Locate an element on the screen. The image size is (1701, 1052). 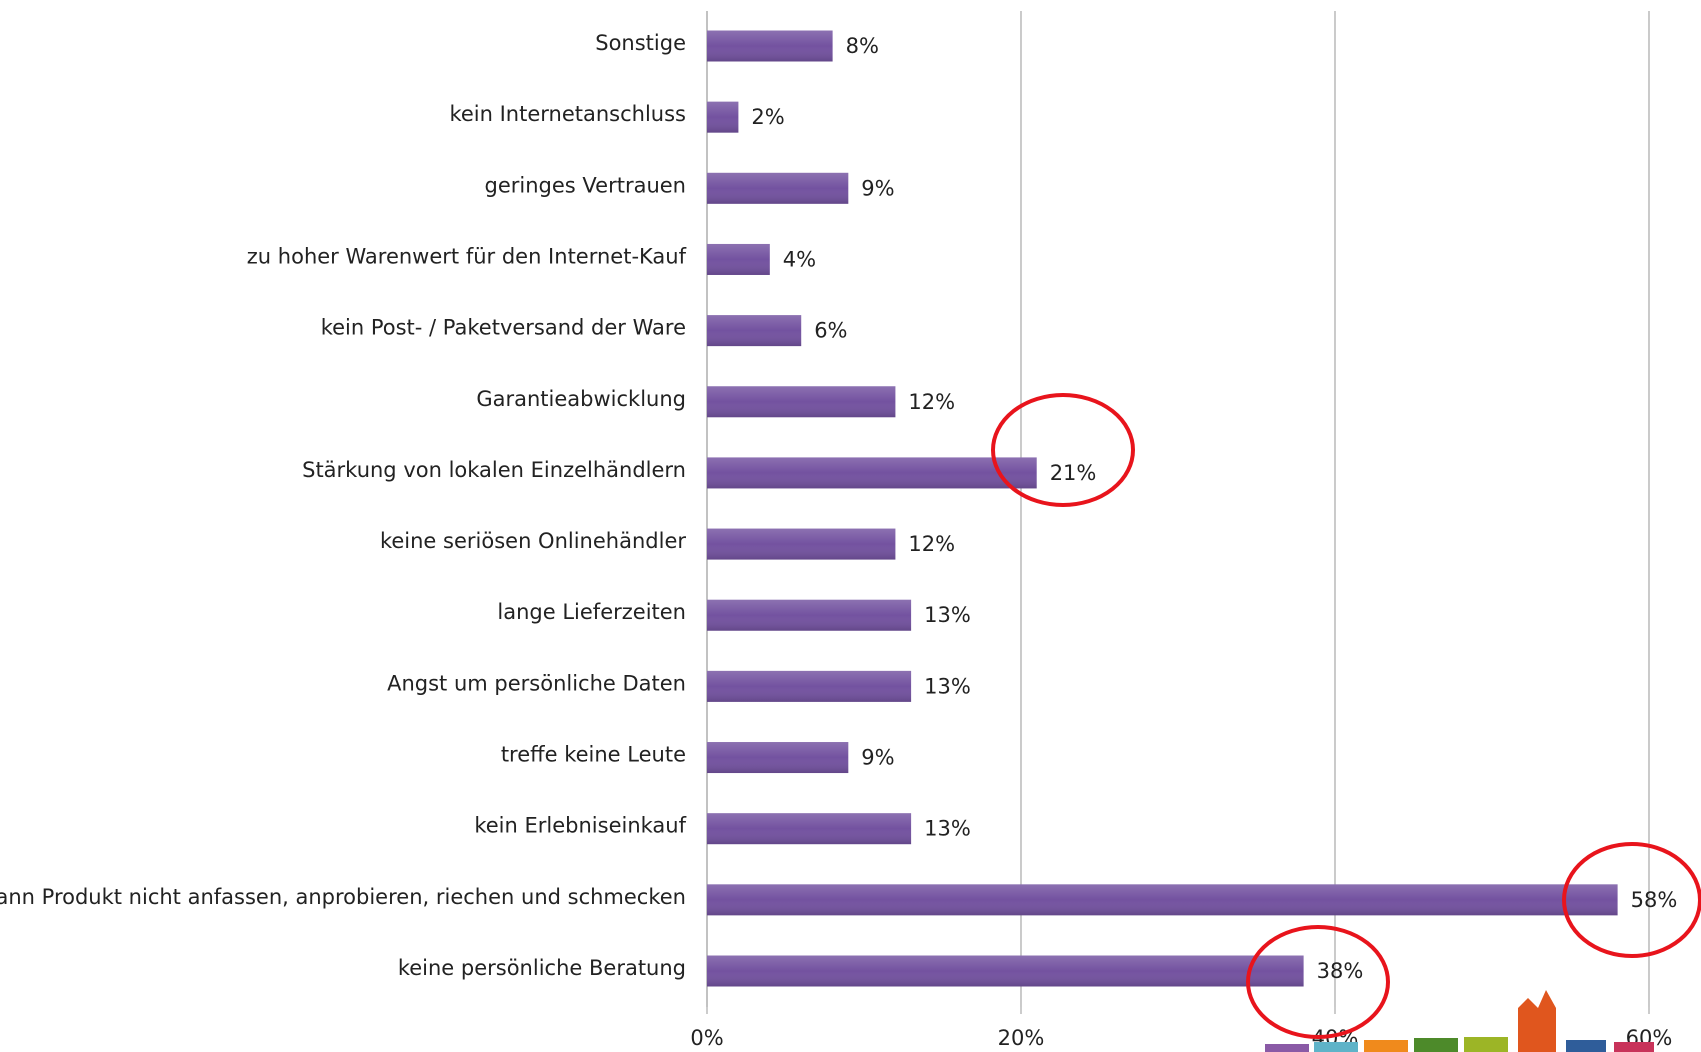
y-tick-label: Sonstige is located at coordinates (640, 43).